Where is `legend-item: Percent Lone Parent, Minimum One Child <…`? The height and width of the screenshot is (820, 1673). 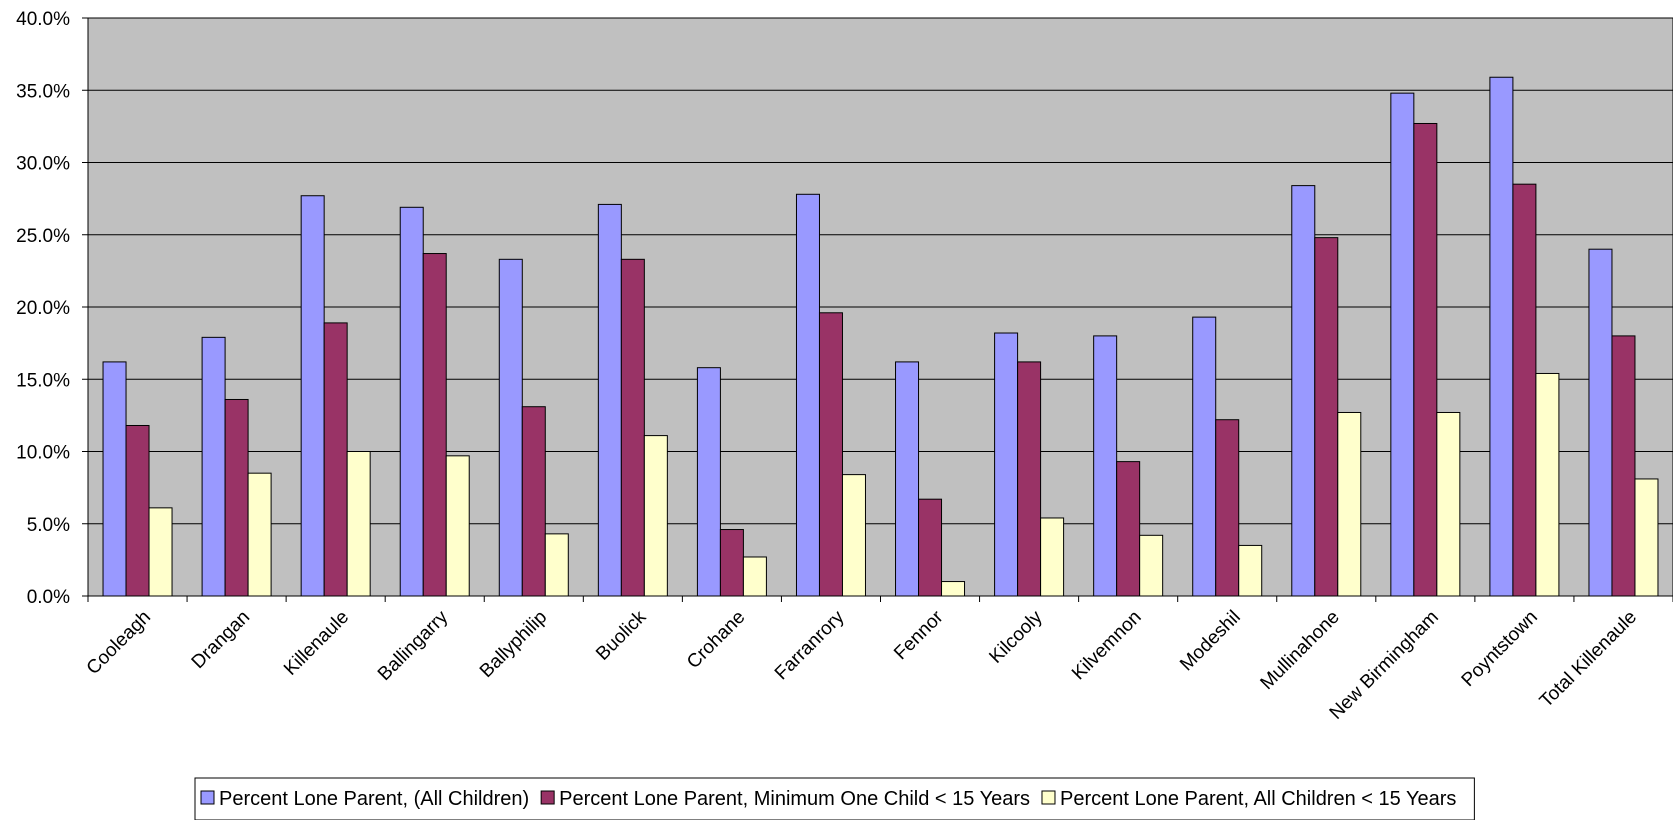 legend-item: Percent Lone Parent, Minimum One Child <… is located at coordinates (785, 799).